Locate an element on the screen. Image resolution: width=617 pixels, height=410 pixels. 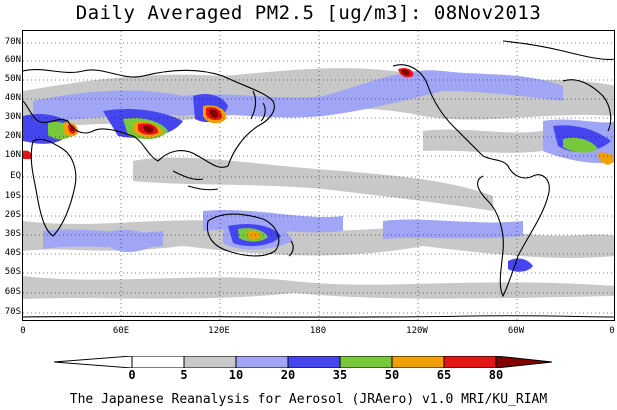
colorbar-tick-10: 10 is located at coordinates (236, 375).